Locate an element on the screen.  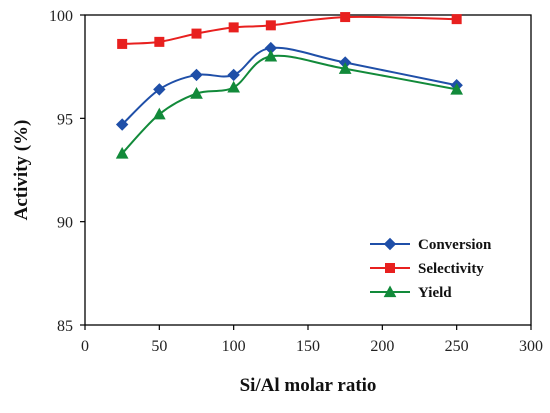
legend: Conversion Selectivity Yield is located at coordinates (431, 269).